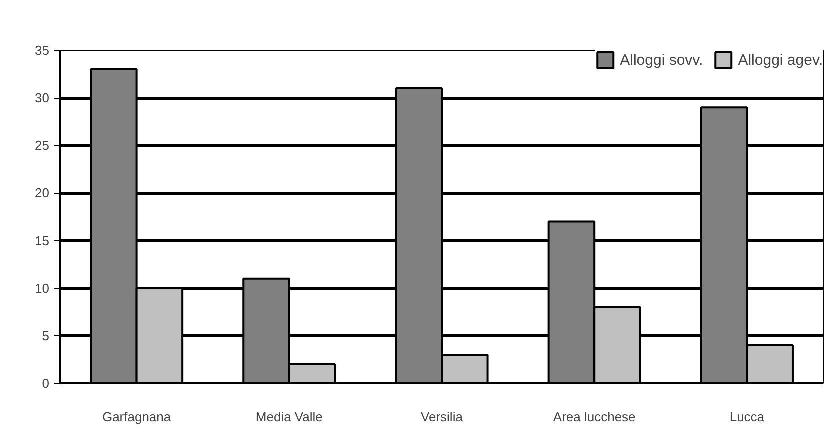 The height and width of the screenshot is (427, 828). I want to click on x-tick-label: Garfagnana, so click(137, 417).